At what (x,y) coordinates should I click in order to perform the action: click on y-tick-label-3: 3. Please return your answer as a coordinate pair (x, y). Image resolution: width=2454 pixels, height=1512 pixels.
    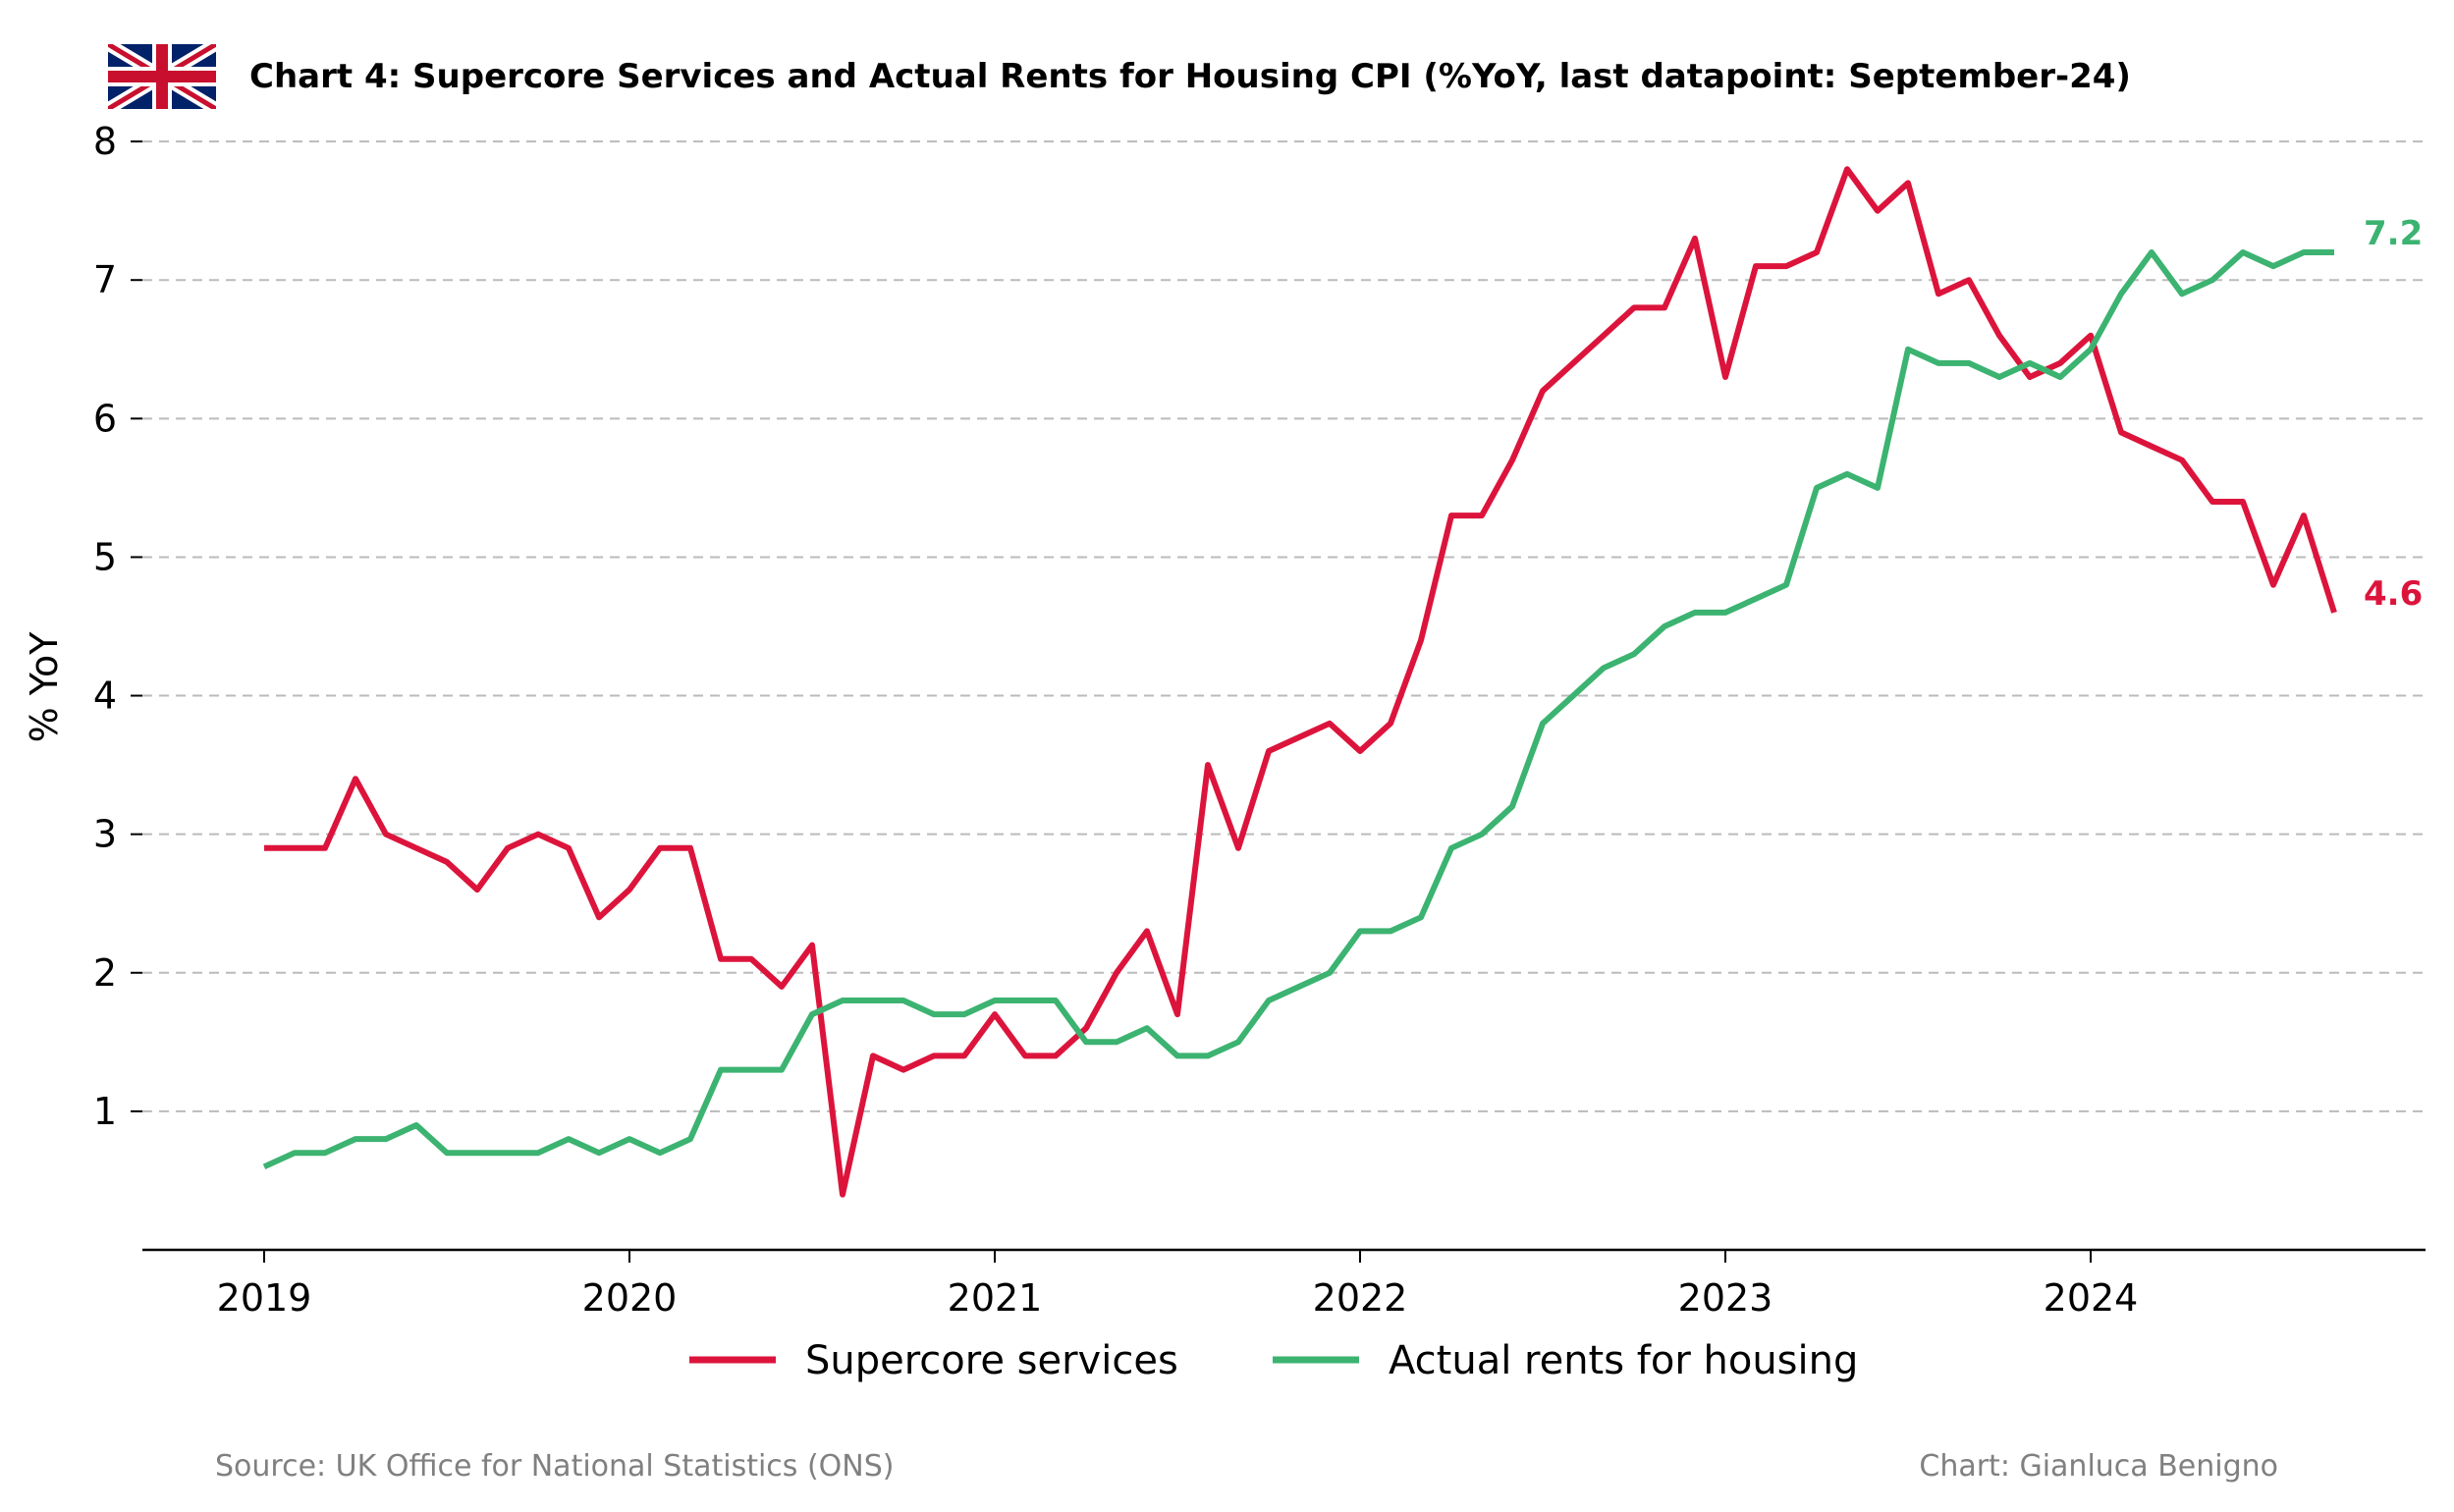
    Looking at the image, I should click on (105, 835).